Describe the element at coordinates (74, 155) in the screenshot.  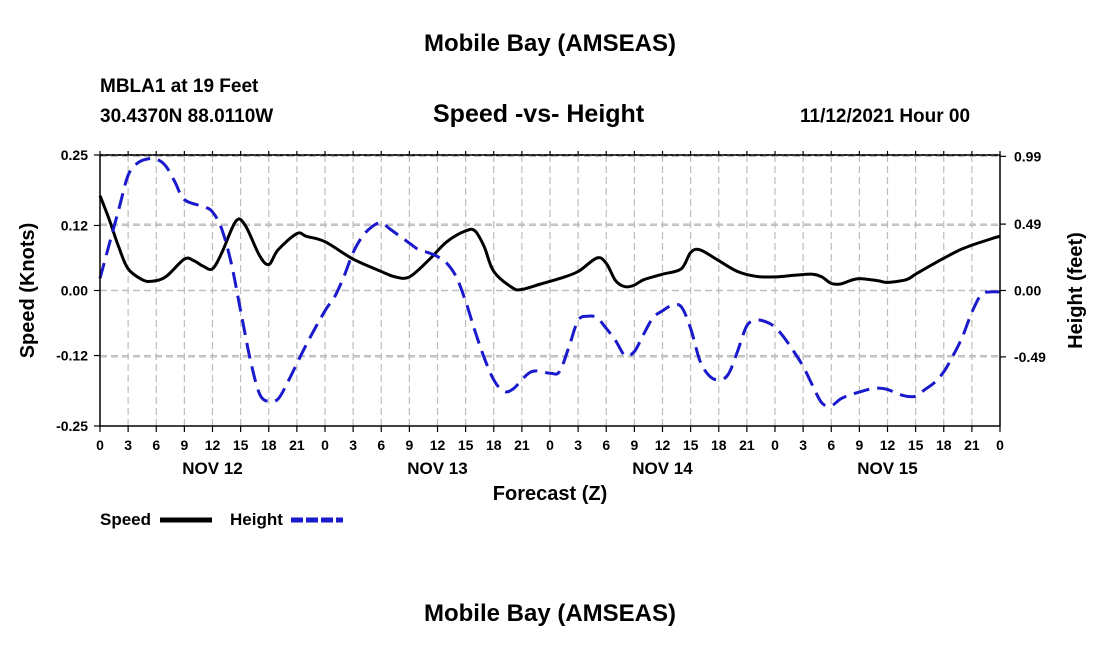
I see `y-tick-label: 0.25` at that location.